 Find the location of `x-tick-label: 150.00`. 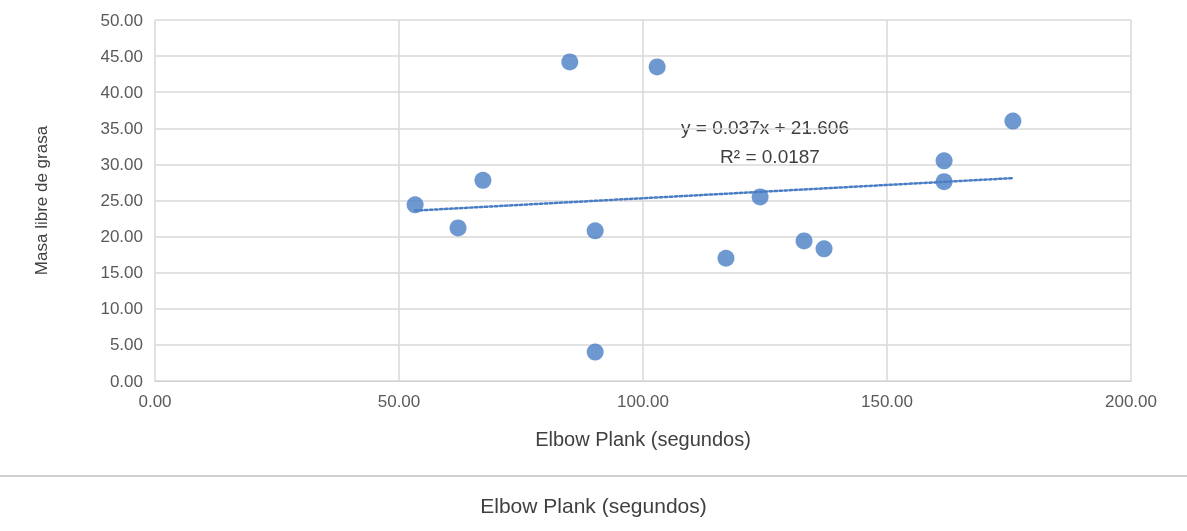

x-tick-label: 150.00 is located at coordinates (887, 401).